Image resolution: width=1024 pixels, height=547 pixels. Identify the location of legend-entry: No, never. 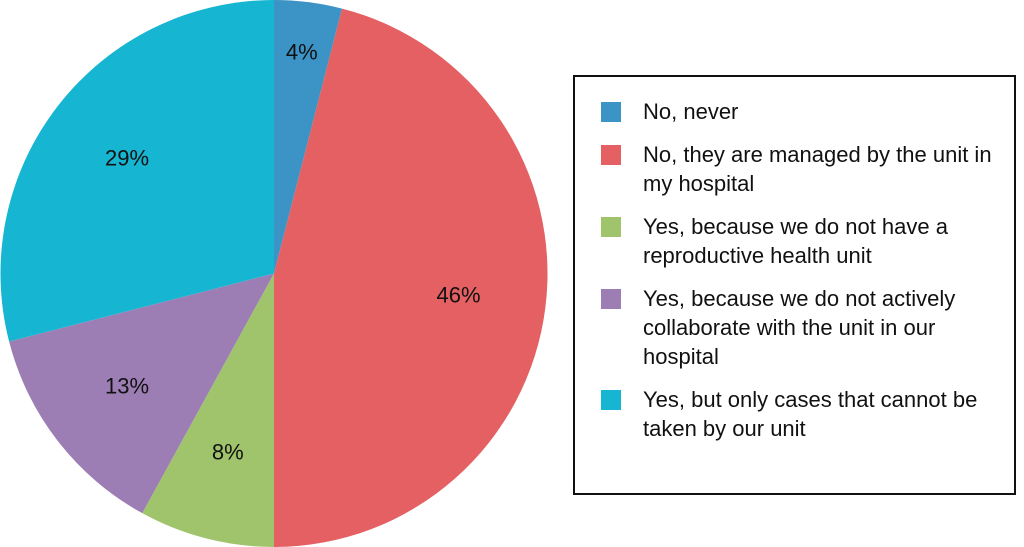
(807, 111).